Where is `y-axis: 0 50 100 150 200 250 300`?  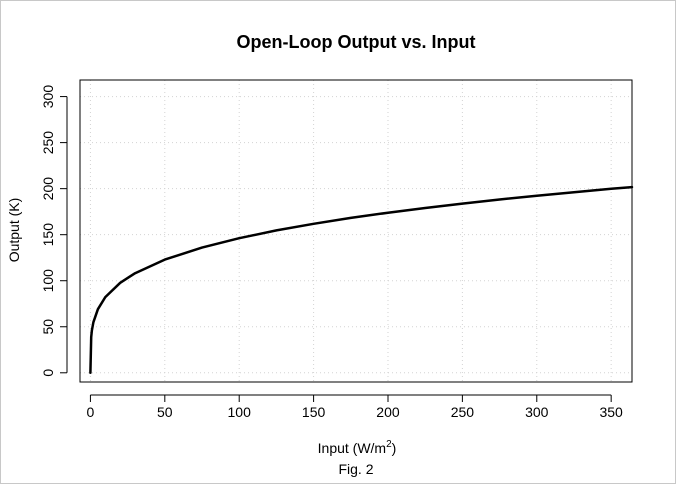 y-axis: 0 50 100 150 200 250 300 is located at coordinates (54, 231).